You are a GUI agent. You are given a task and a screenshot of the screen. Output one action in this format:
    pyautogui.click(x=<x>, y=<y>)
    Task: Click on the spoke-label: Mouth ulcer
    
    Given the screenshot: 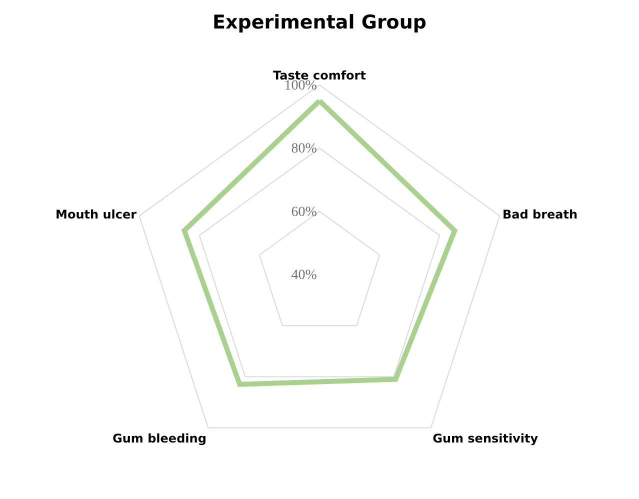 What is the action you would take?
    pyautogui.click(x=96, y=214)
    